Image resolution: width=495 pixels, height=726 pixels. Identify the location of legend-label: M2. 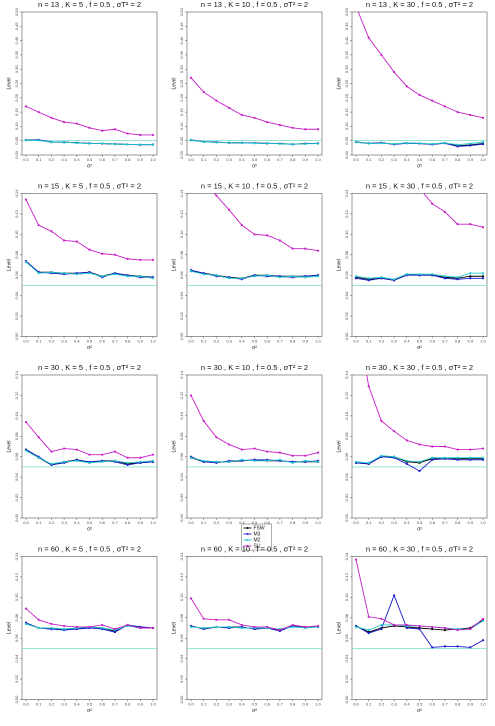
(257, 540).